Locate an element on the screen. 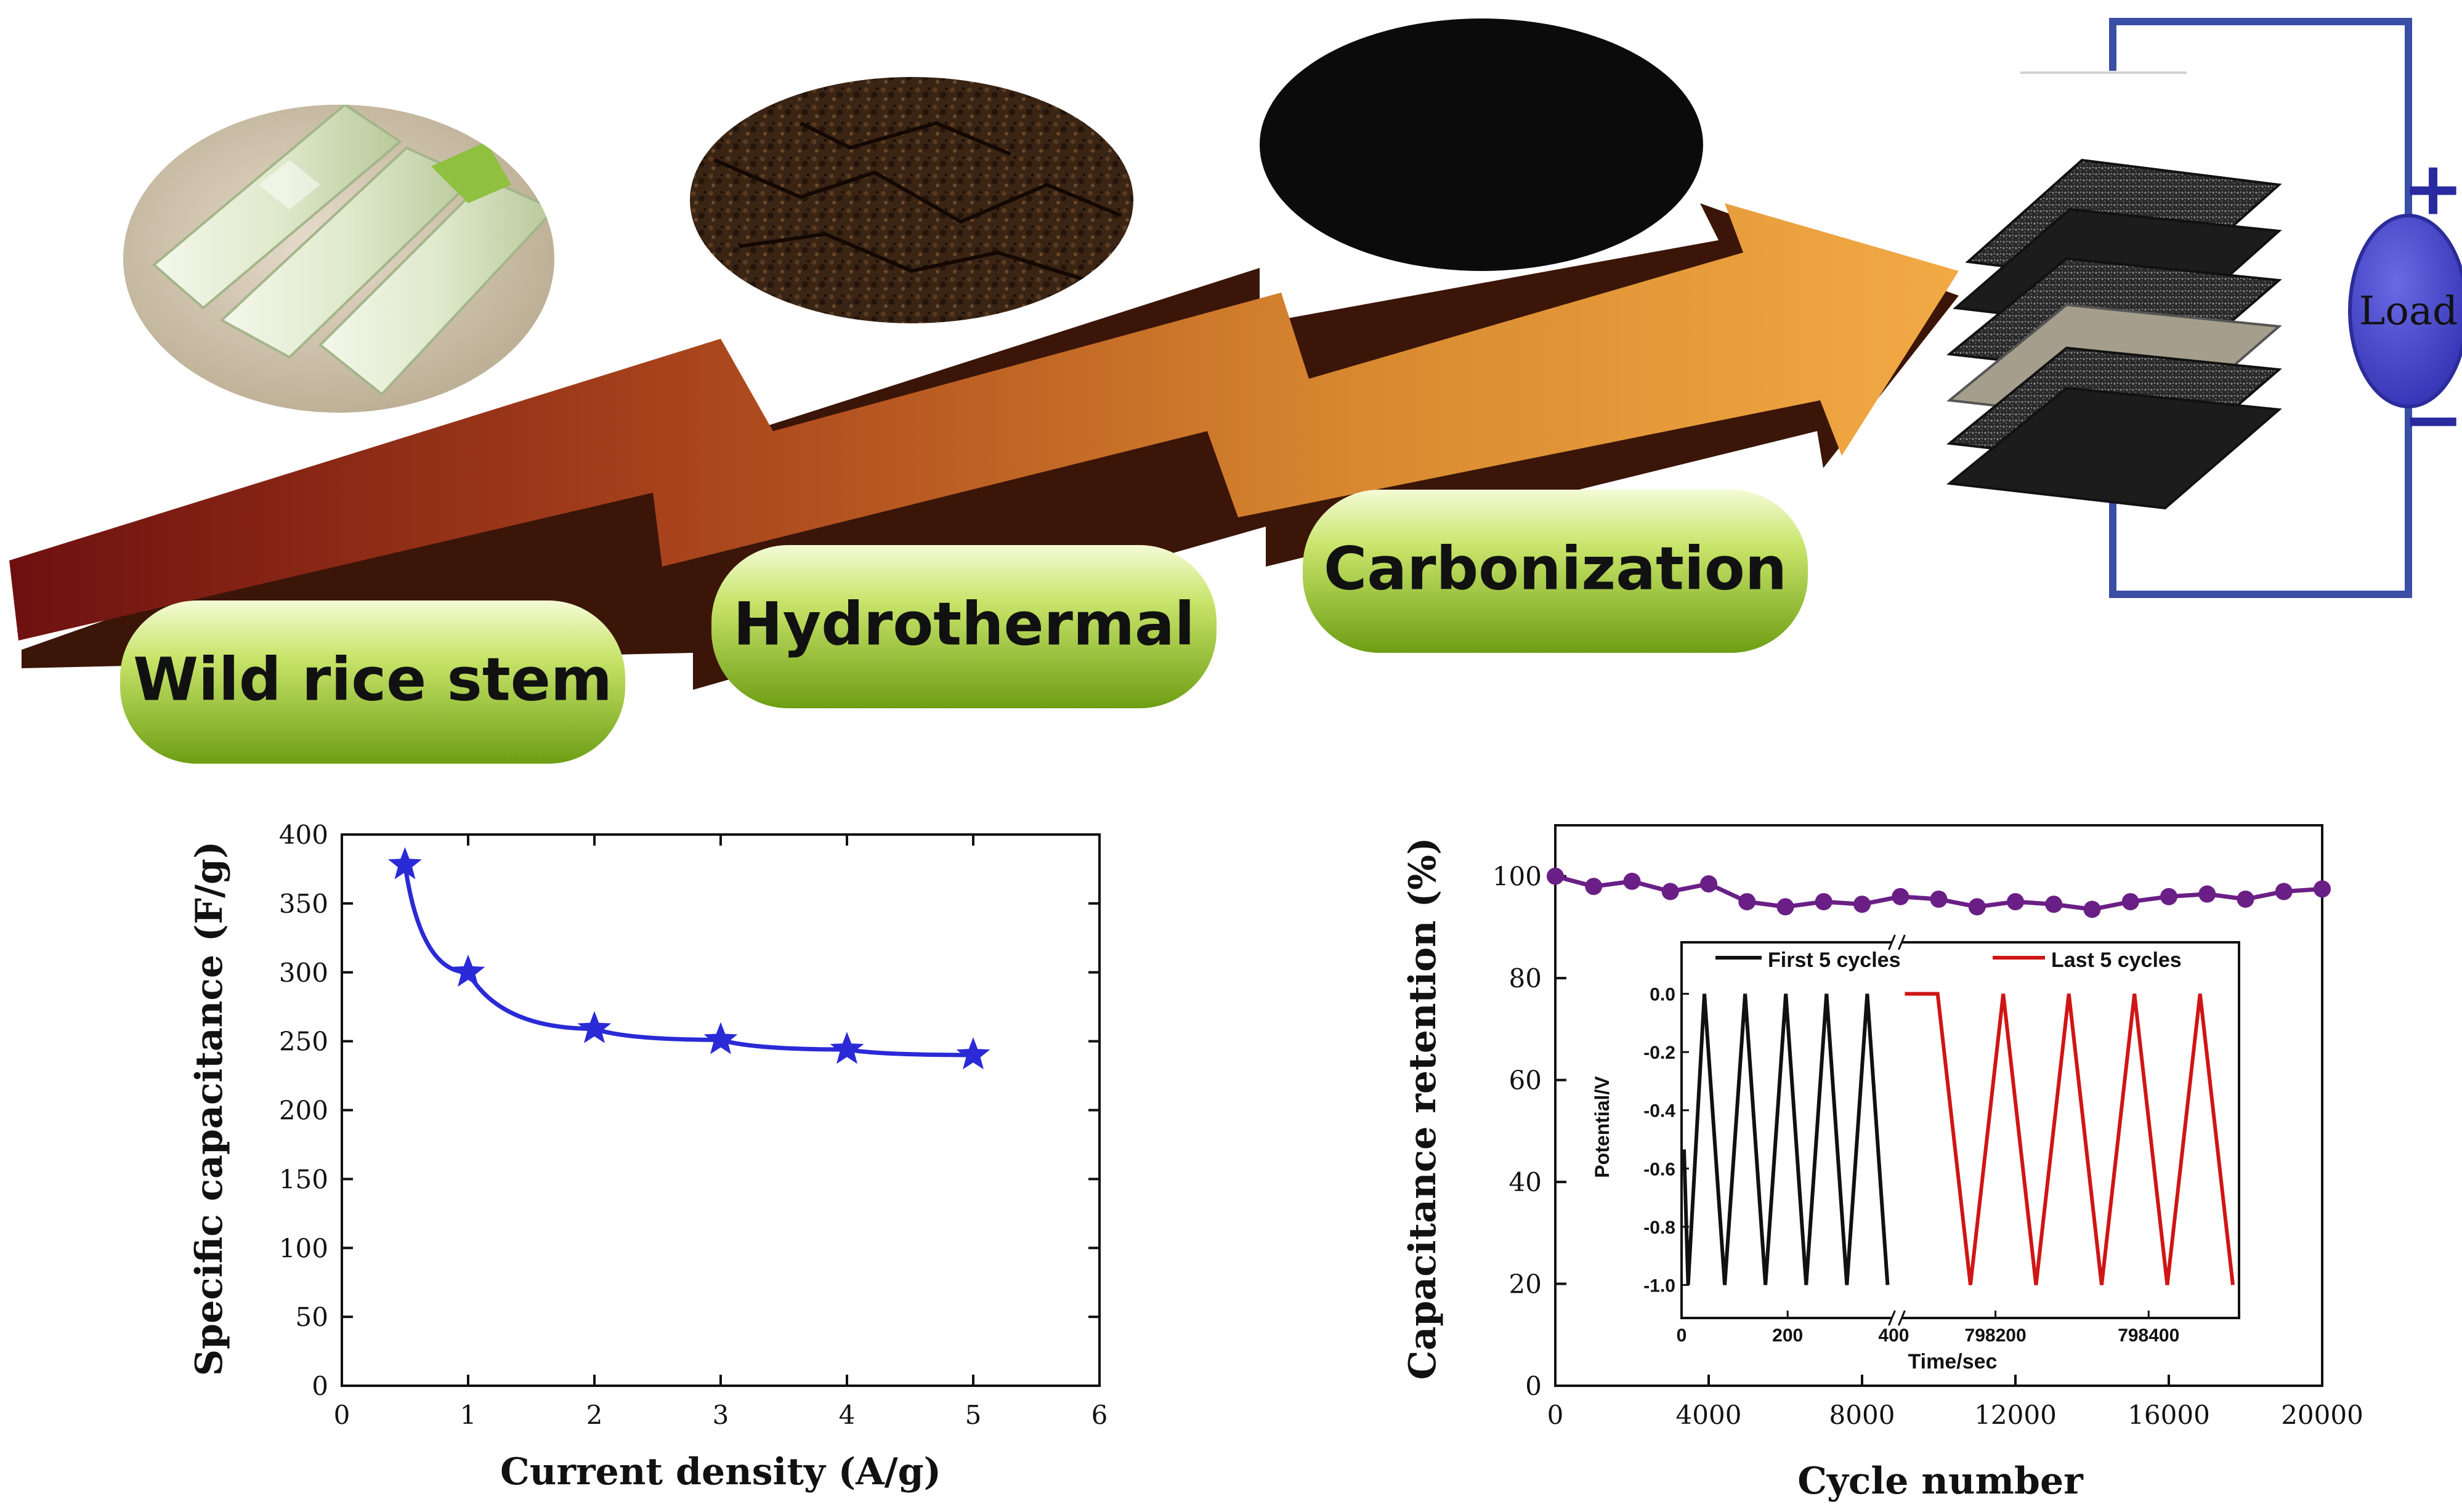 The height and width of the screenshot is (1512, 2462). y-tick-label: 200 is located at coordinates (303, 1111).